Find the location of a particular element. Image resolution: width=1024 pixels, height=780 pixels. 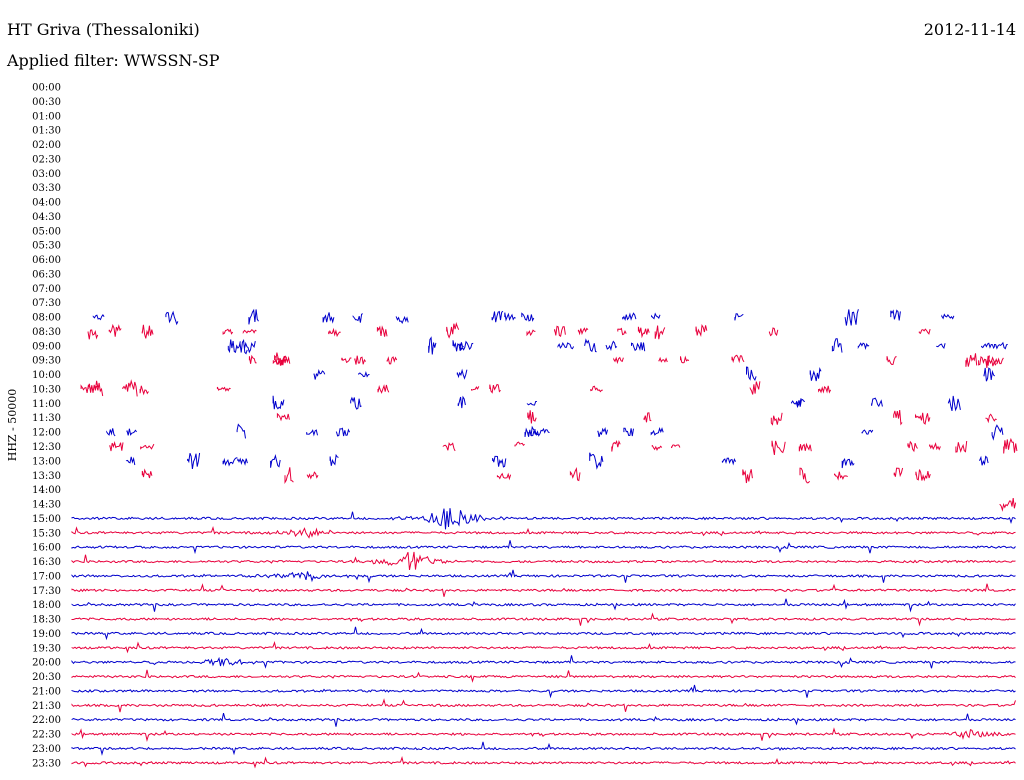

tick-label-1300: 13:00 is located at coordinates (46, 461).